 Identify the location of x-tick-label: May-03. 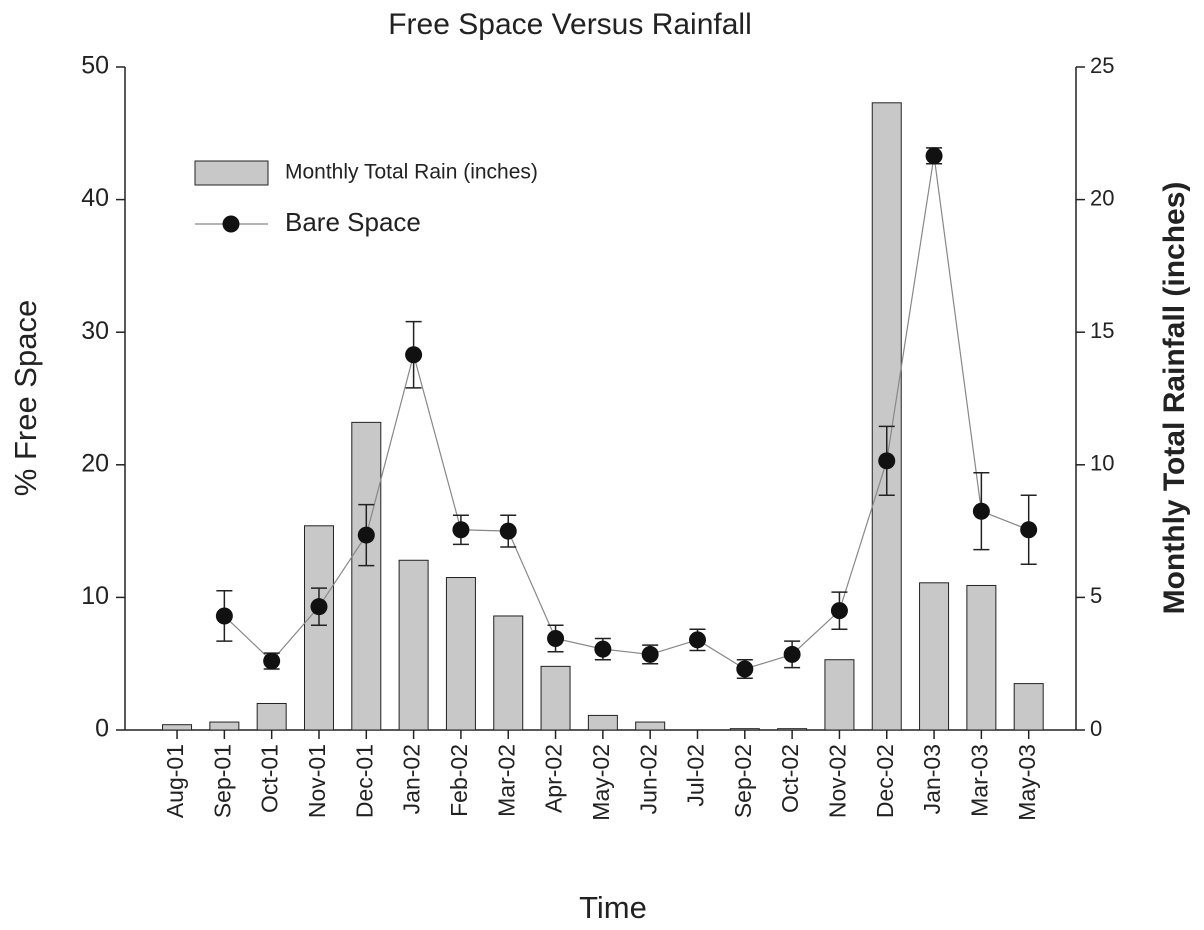
(1027, 782).